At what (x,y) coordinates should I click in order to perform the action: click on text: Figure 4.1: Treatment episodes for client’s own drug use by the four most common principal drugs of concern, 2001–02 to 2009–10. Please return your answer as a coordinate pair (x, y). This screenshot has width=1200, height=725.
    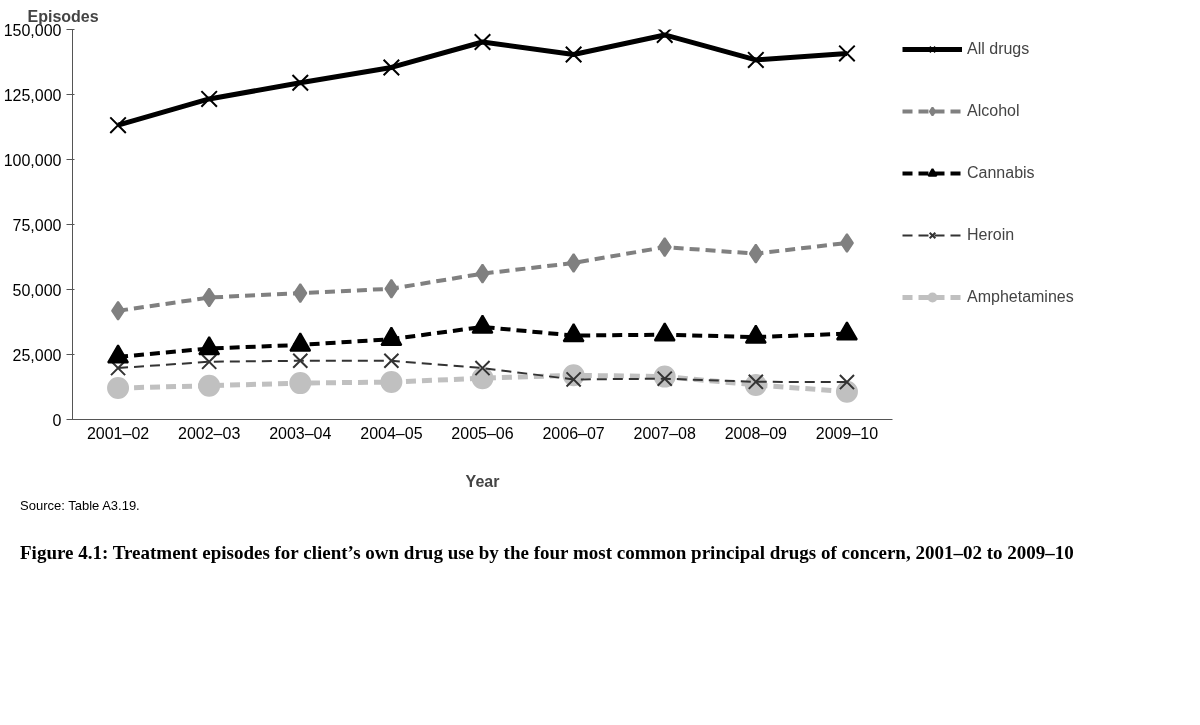
    Looking at the image, I should click on (547, 552).